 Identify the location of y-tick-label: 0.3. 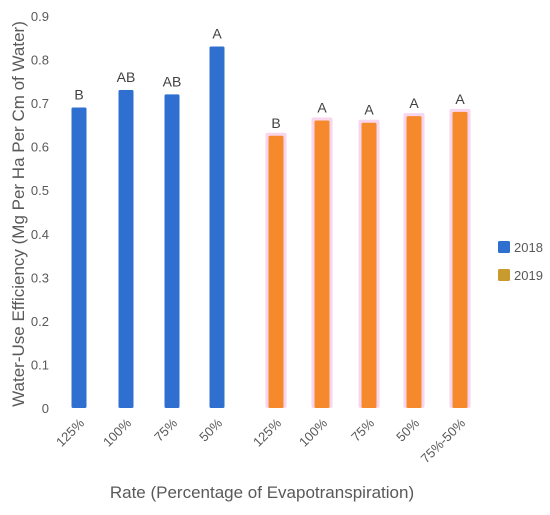
(40, 277).